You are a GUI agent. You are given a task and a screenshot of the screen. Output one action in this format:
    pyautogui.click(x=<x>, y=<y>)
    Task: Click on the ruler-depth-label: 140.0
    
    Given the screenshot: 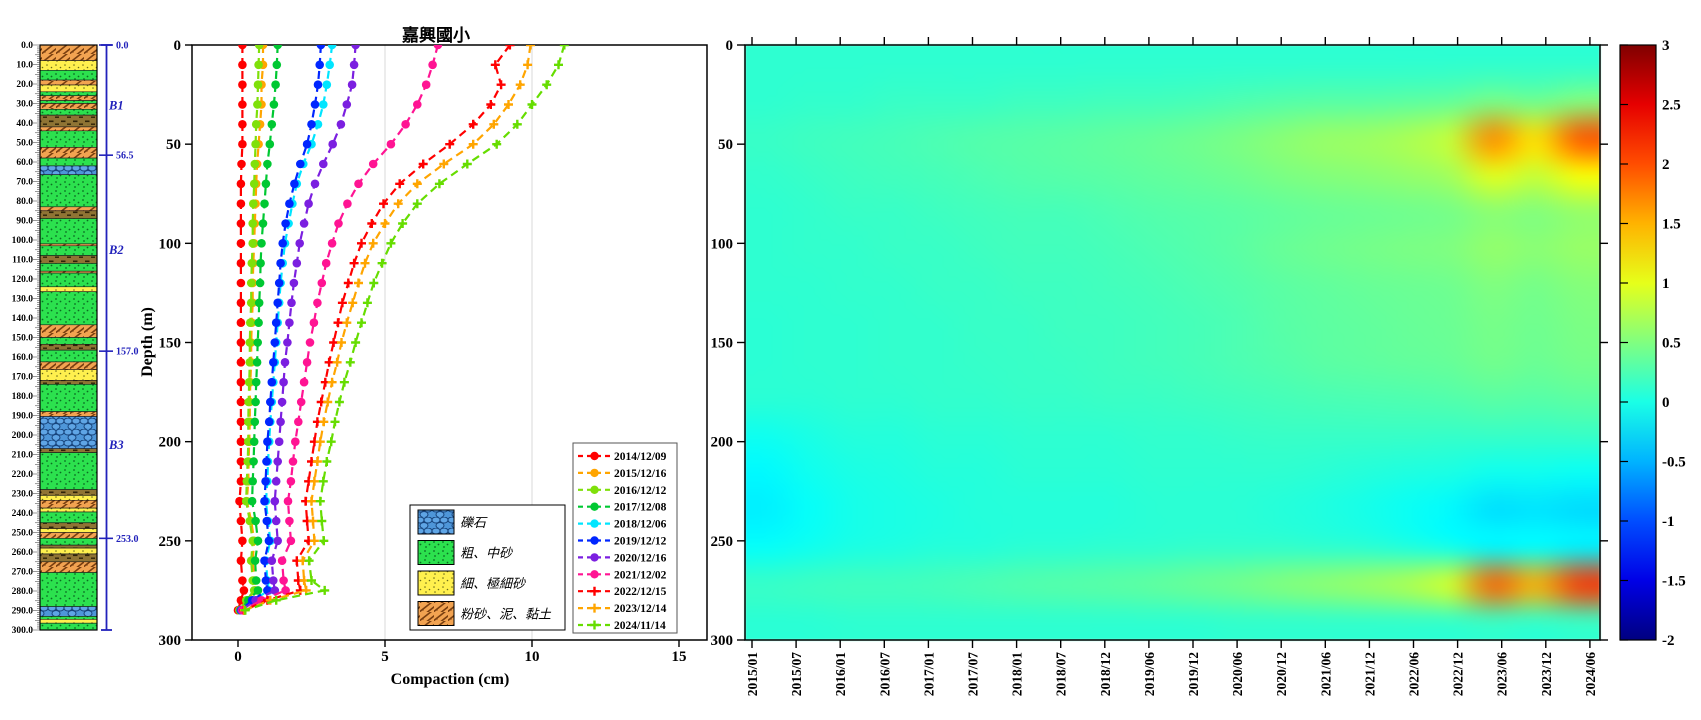 What is the action you would take?
    pyautogui.click(x=23, y=319)
    